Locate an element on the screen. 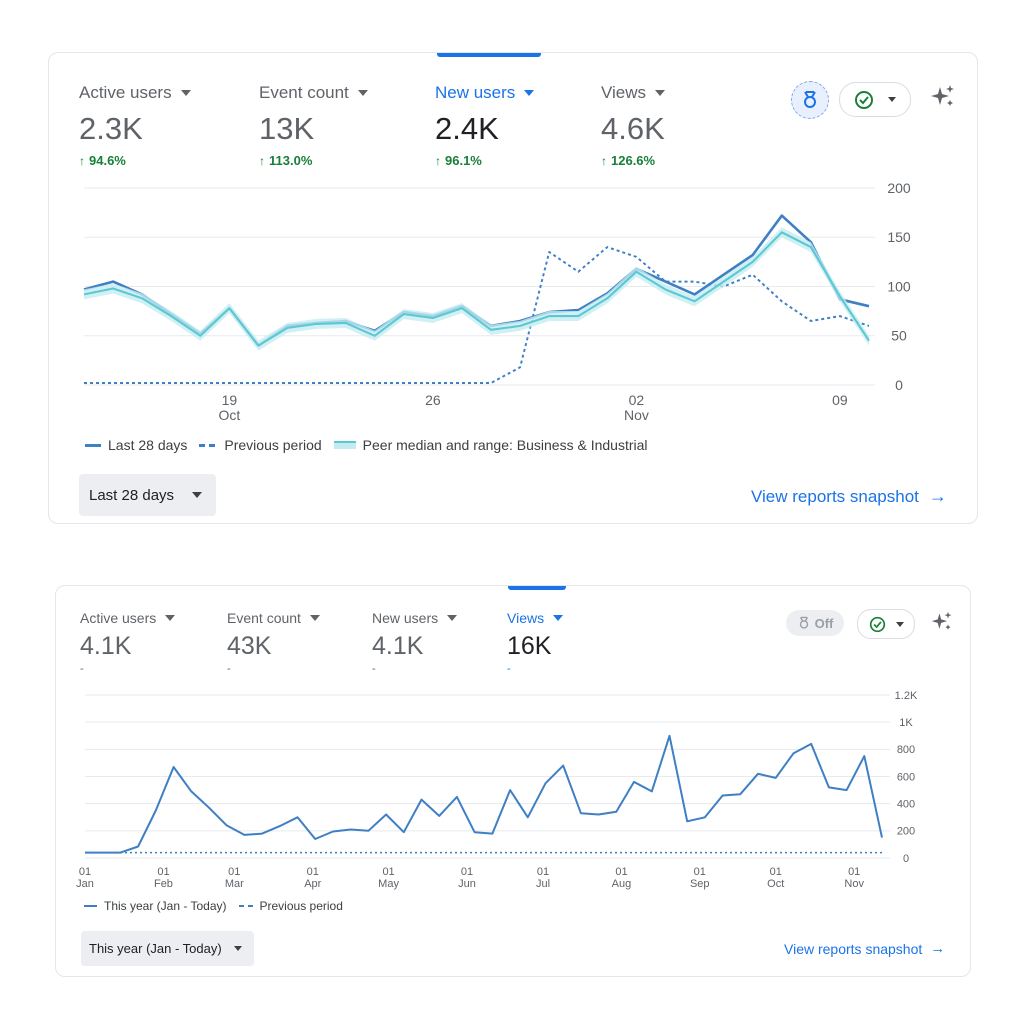 This screenshot has width=1024, height=1024. benchmark-toggle-label: Off is located at coordinates (824, 623).